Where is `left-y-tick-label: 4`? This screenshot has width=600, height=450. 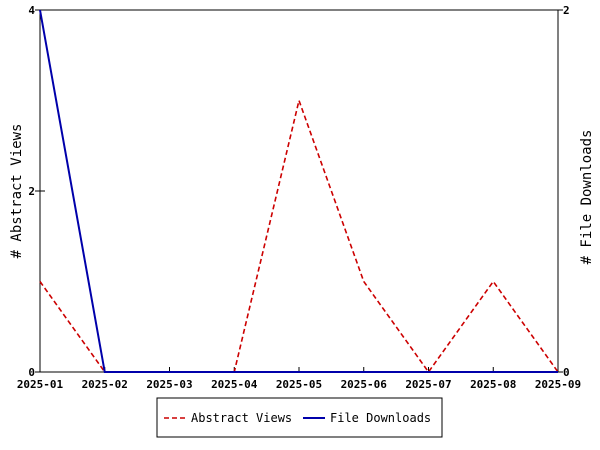
left-y-tick-label: 4 is located at coordinates (31, 10).